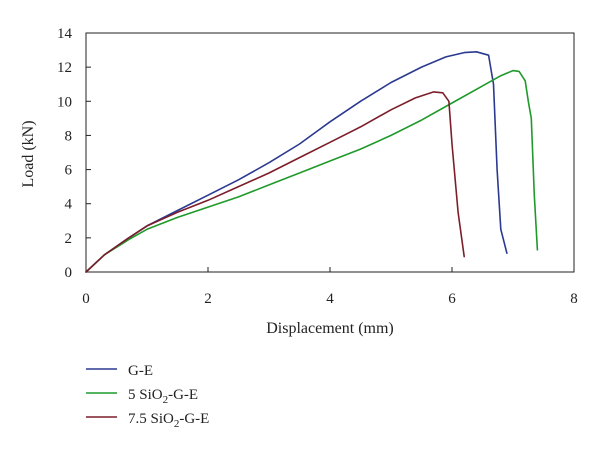 Image resolution: width=600 pixels, height=452 pixels. What do you see at coordinates (330, 328) in the screenshot?
I see `x-axis-label: Displacement (mm)` at bounding box center [330, 328].